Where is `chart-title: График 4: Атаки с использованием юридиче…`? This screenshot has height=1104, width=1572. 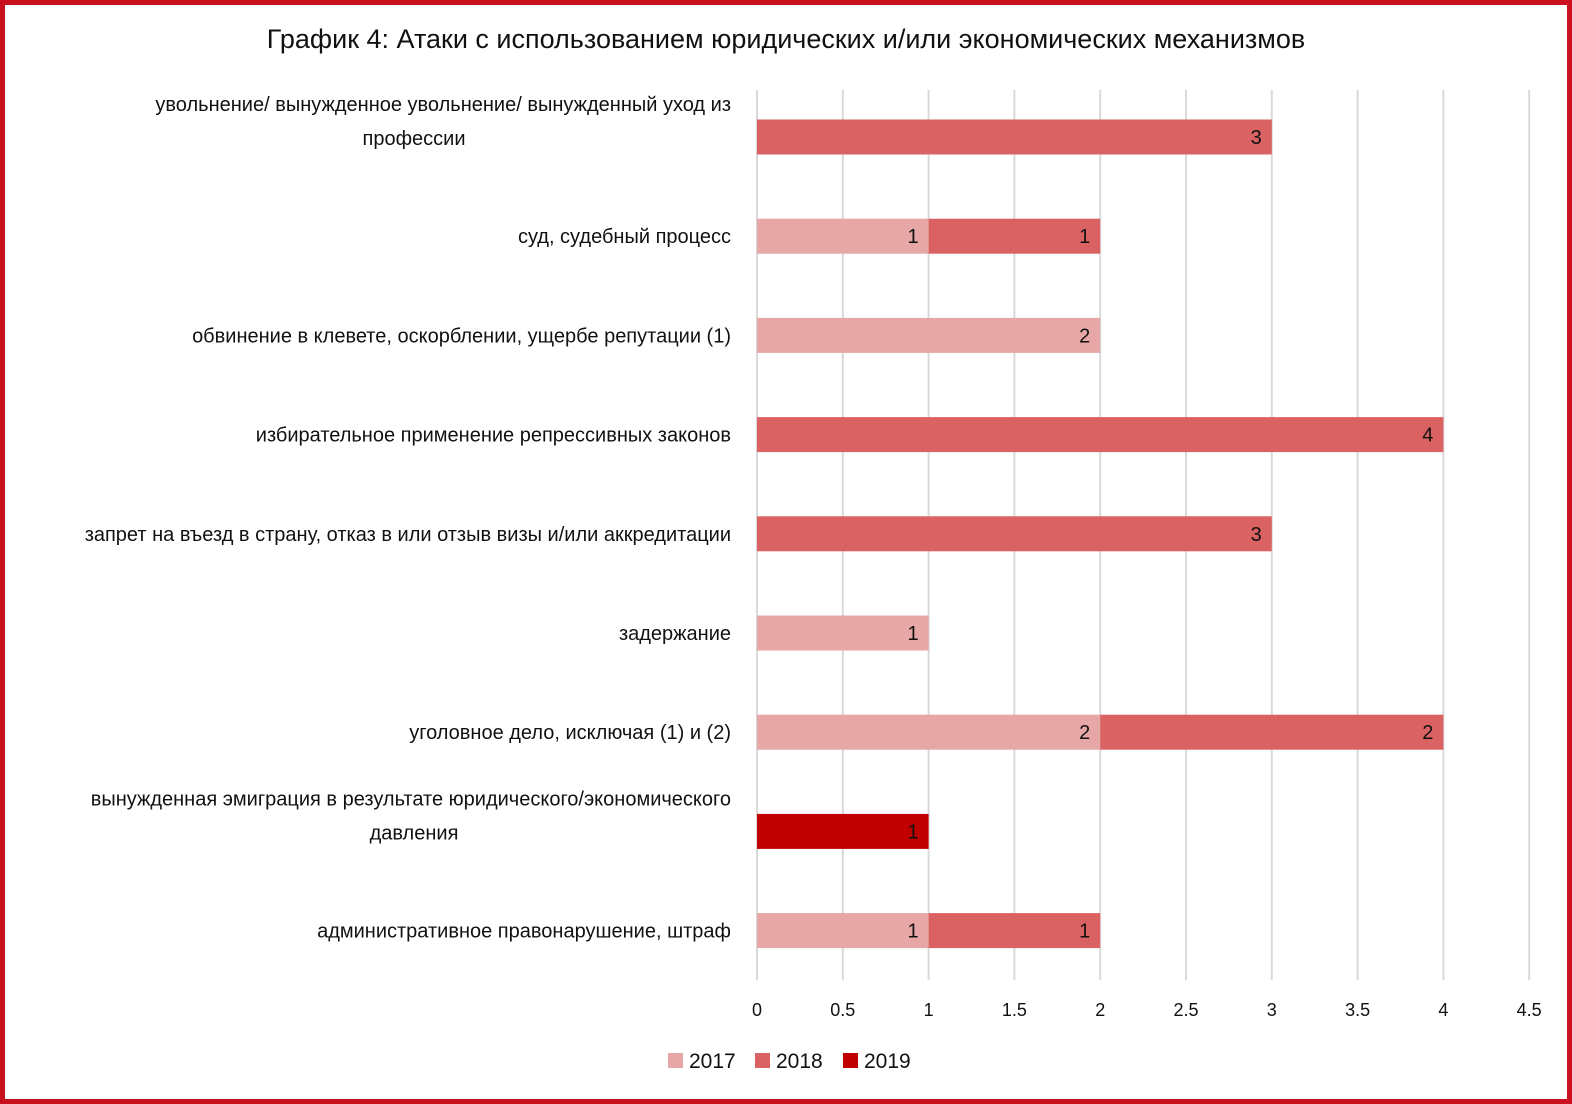 chart-title: График 4: Атаки с использованием юридиче… is located at coordinates (786, 39).